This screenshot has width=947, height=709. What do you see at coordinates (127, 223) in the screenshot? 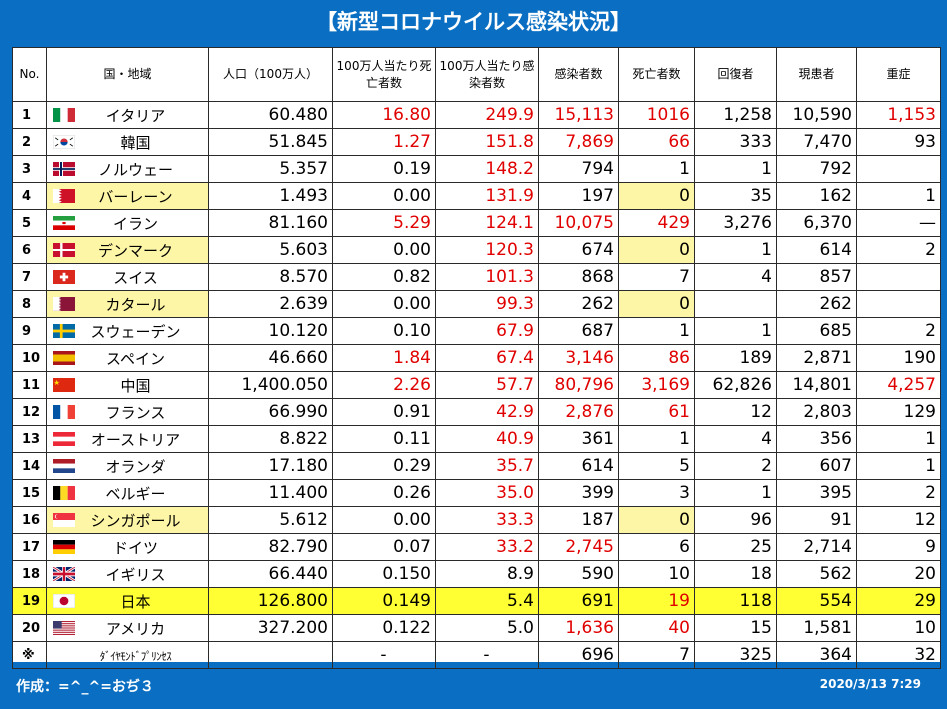
I see `country-cell: イラン` at bounding box center [127, 223].